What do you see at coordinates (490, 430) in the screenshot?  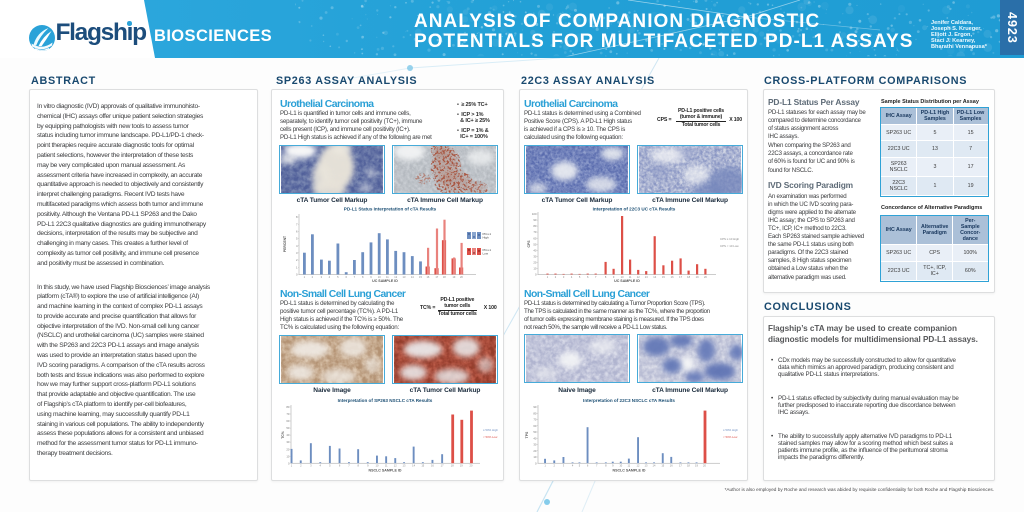 I see `svg-text: ≥ 50% High` at bounding box center [490, 430].